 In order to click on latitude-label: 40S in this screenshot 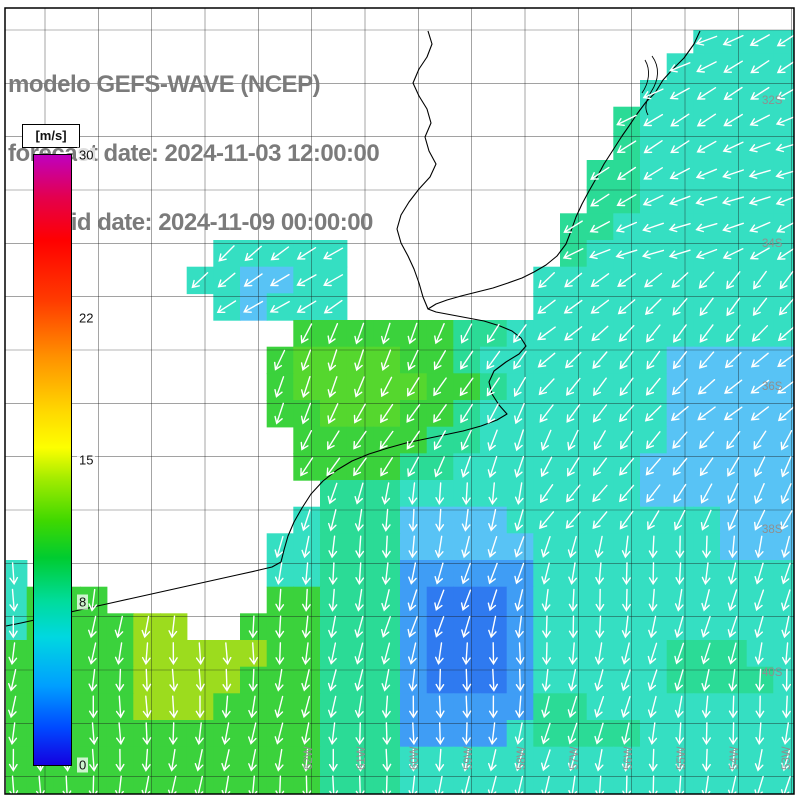, I will do `click(772, 673)`.